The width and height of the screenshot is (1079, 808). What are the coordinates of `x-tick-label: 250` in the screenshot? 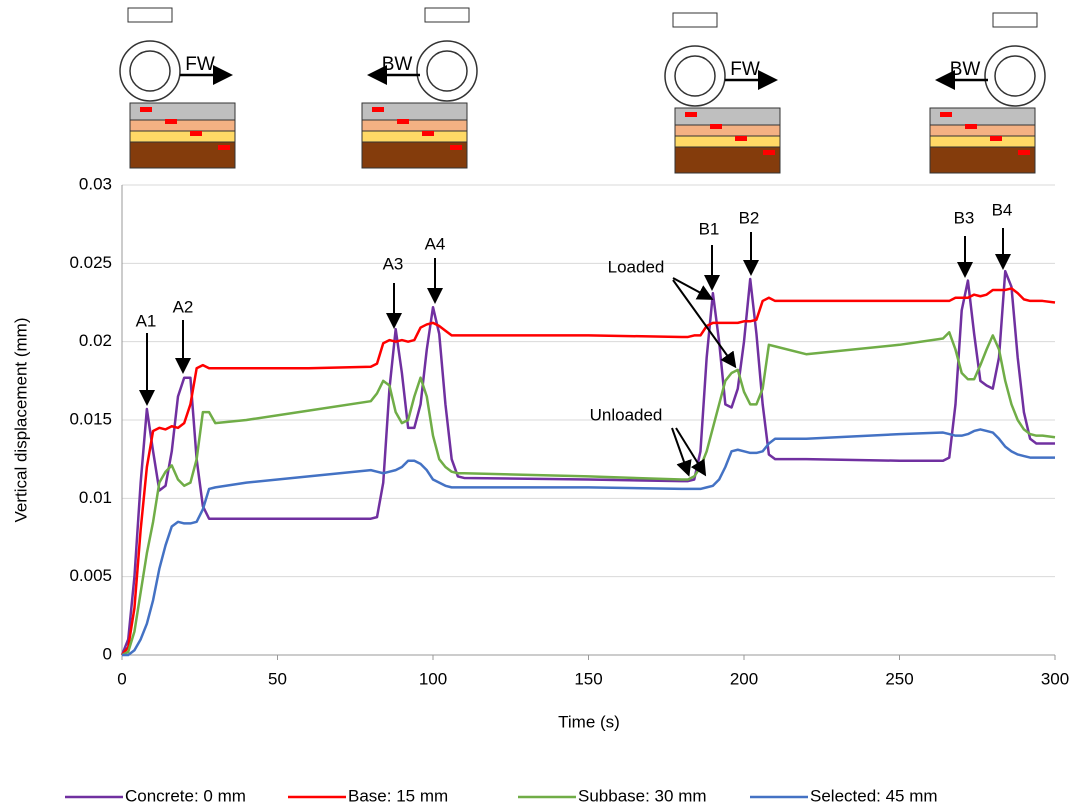 It's located at (899, 678).